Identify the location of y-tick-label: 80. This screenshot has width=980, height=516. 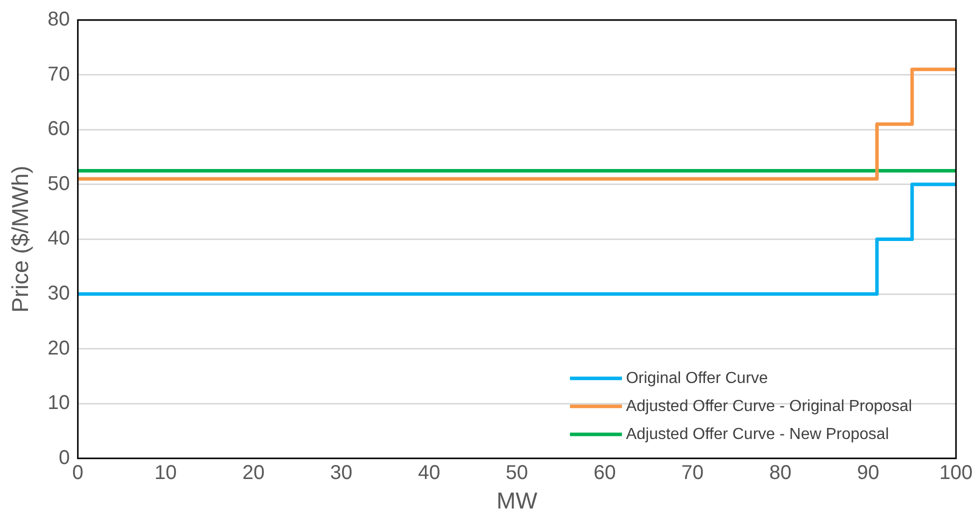
(59, 19).